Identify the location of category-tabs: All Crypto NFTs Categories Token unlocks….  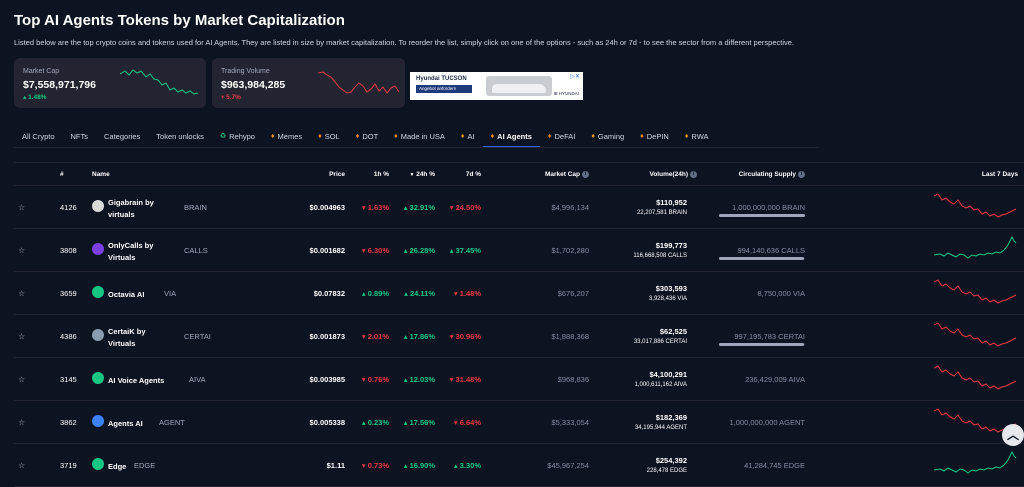
(365, 137).